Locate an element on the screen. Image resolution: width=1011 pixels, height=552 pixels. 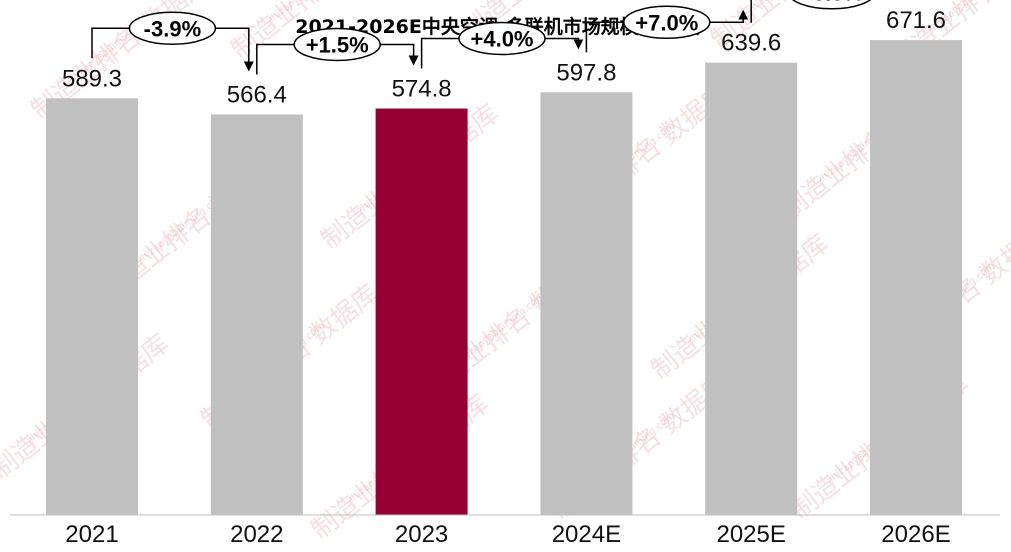
value-label-2025E: 639.6 is located at coordinates (751, 43).